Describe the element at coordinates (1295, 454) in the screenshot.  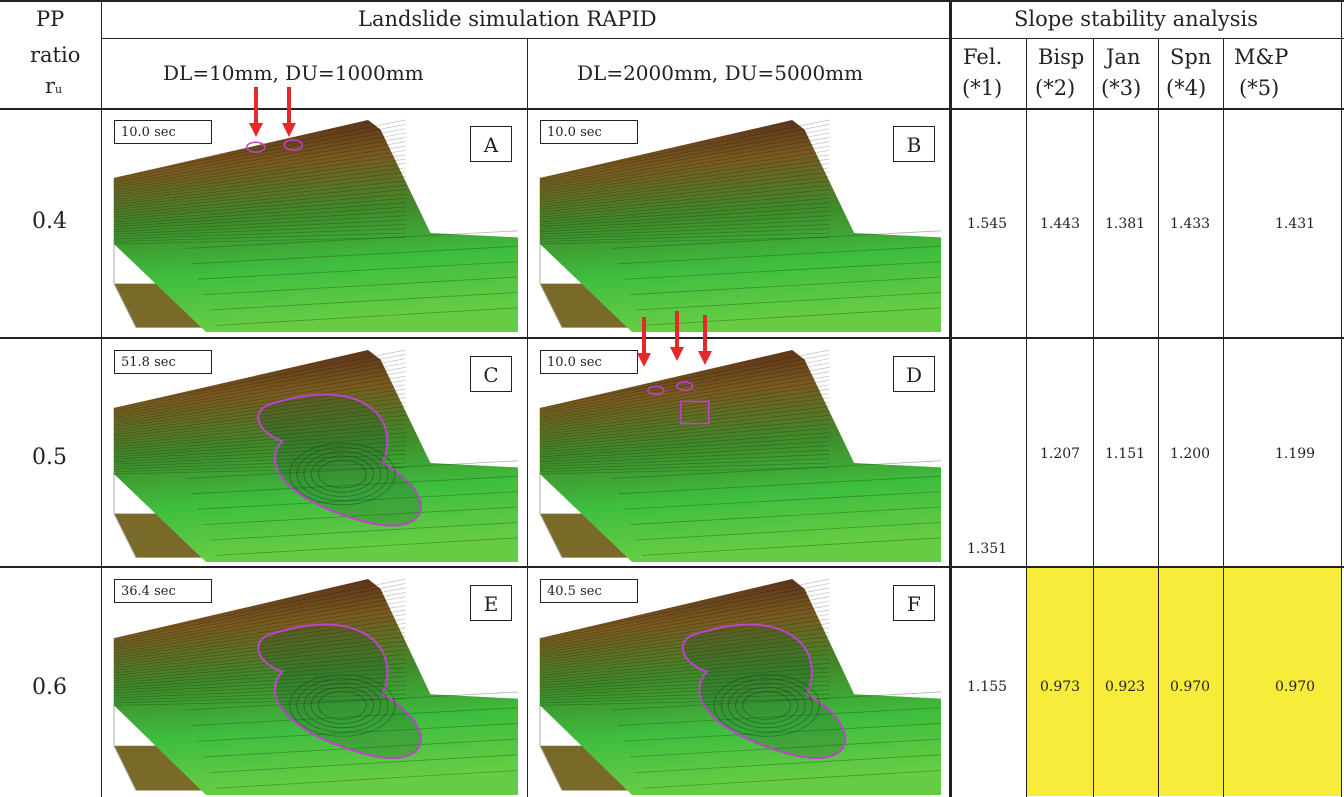
I see `value-r05-mp: 1.199` at that location.